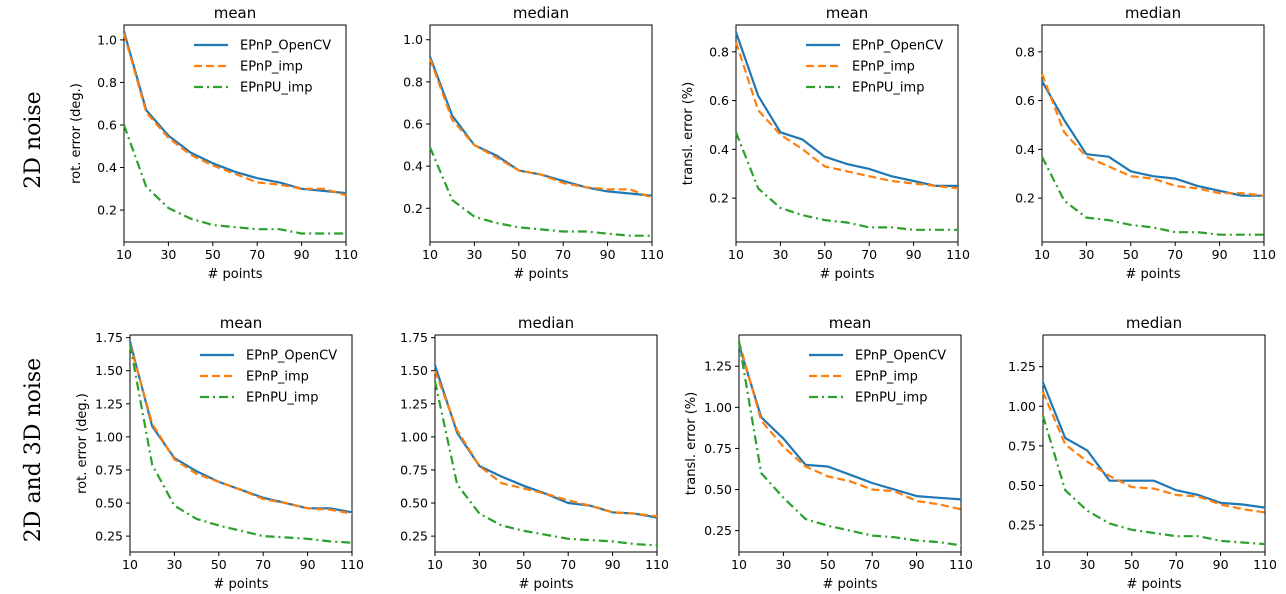 The height and width of the screenshot is (594, 1286). I want to click on y-tick-label: 0.50, so click(109, 503).